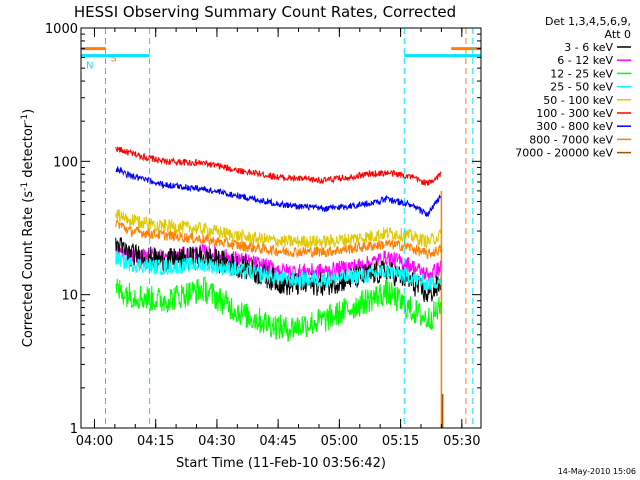  I want to click on legend-label: 800 - 7000 keV, so click(571, 139).